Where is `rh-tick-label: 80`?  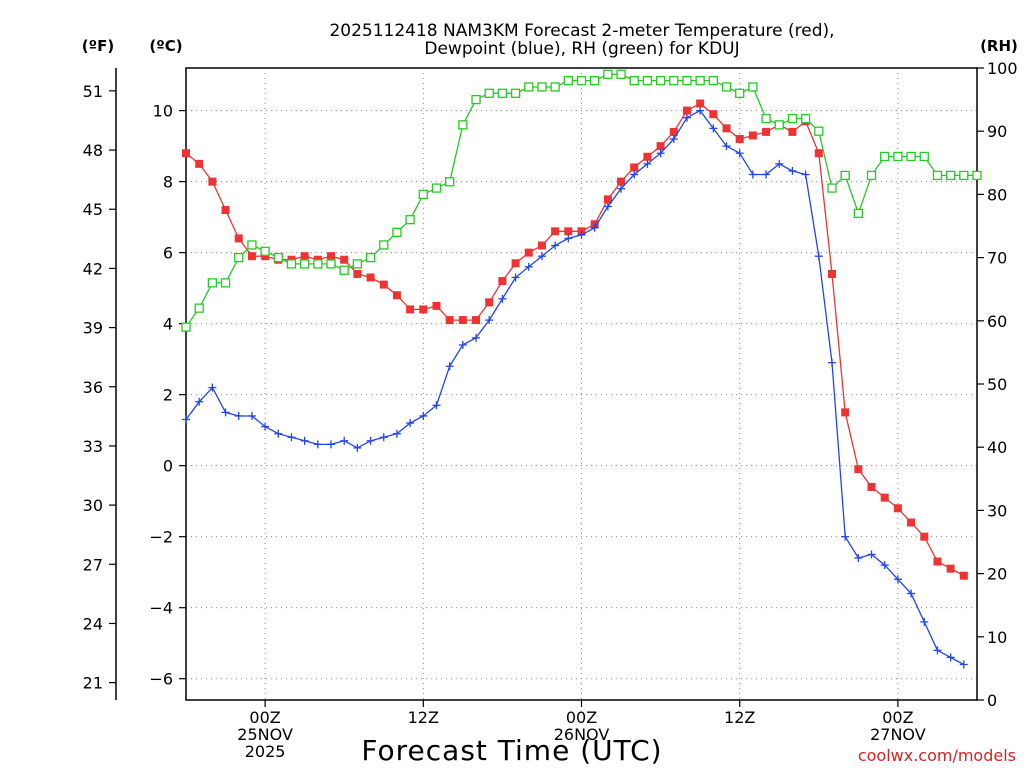 rh-tick-label: 80 is located at coordinates (997, 194).